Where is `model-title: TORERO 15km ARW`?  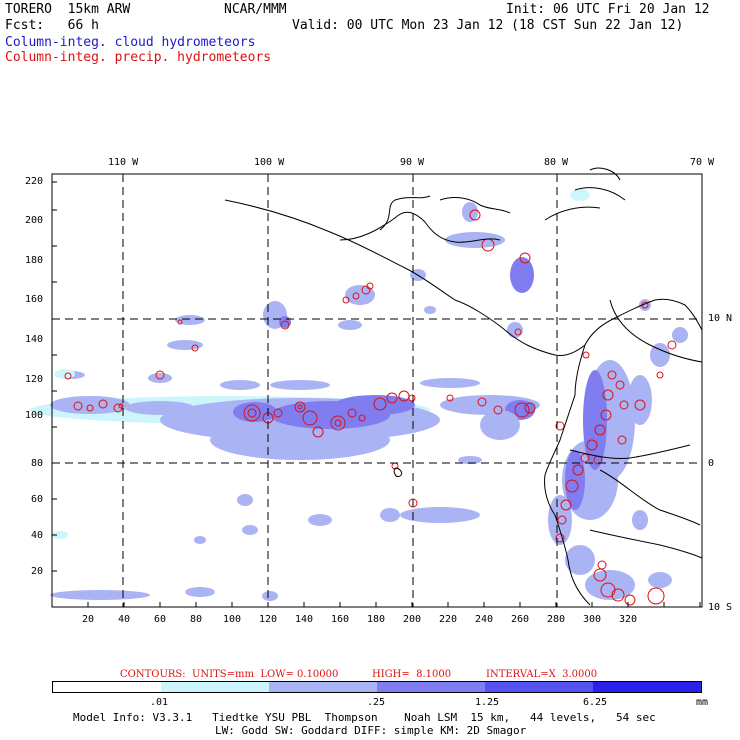 model-title: TORERO 15km ARW is located at coordinates (68, 9).